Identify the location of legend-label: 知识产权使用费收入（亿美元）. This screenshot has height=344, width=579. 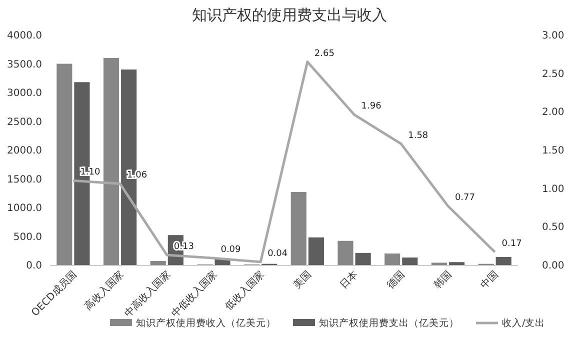
(206, 323).